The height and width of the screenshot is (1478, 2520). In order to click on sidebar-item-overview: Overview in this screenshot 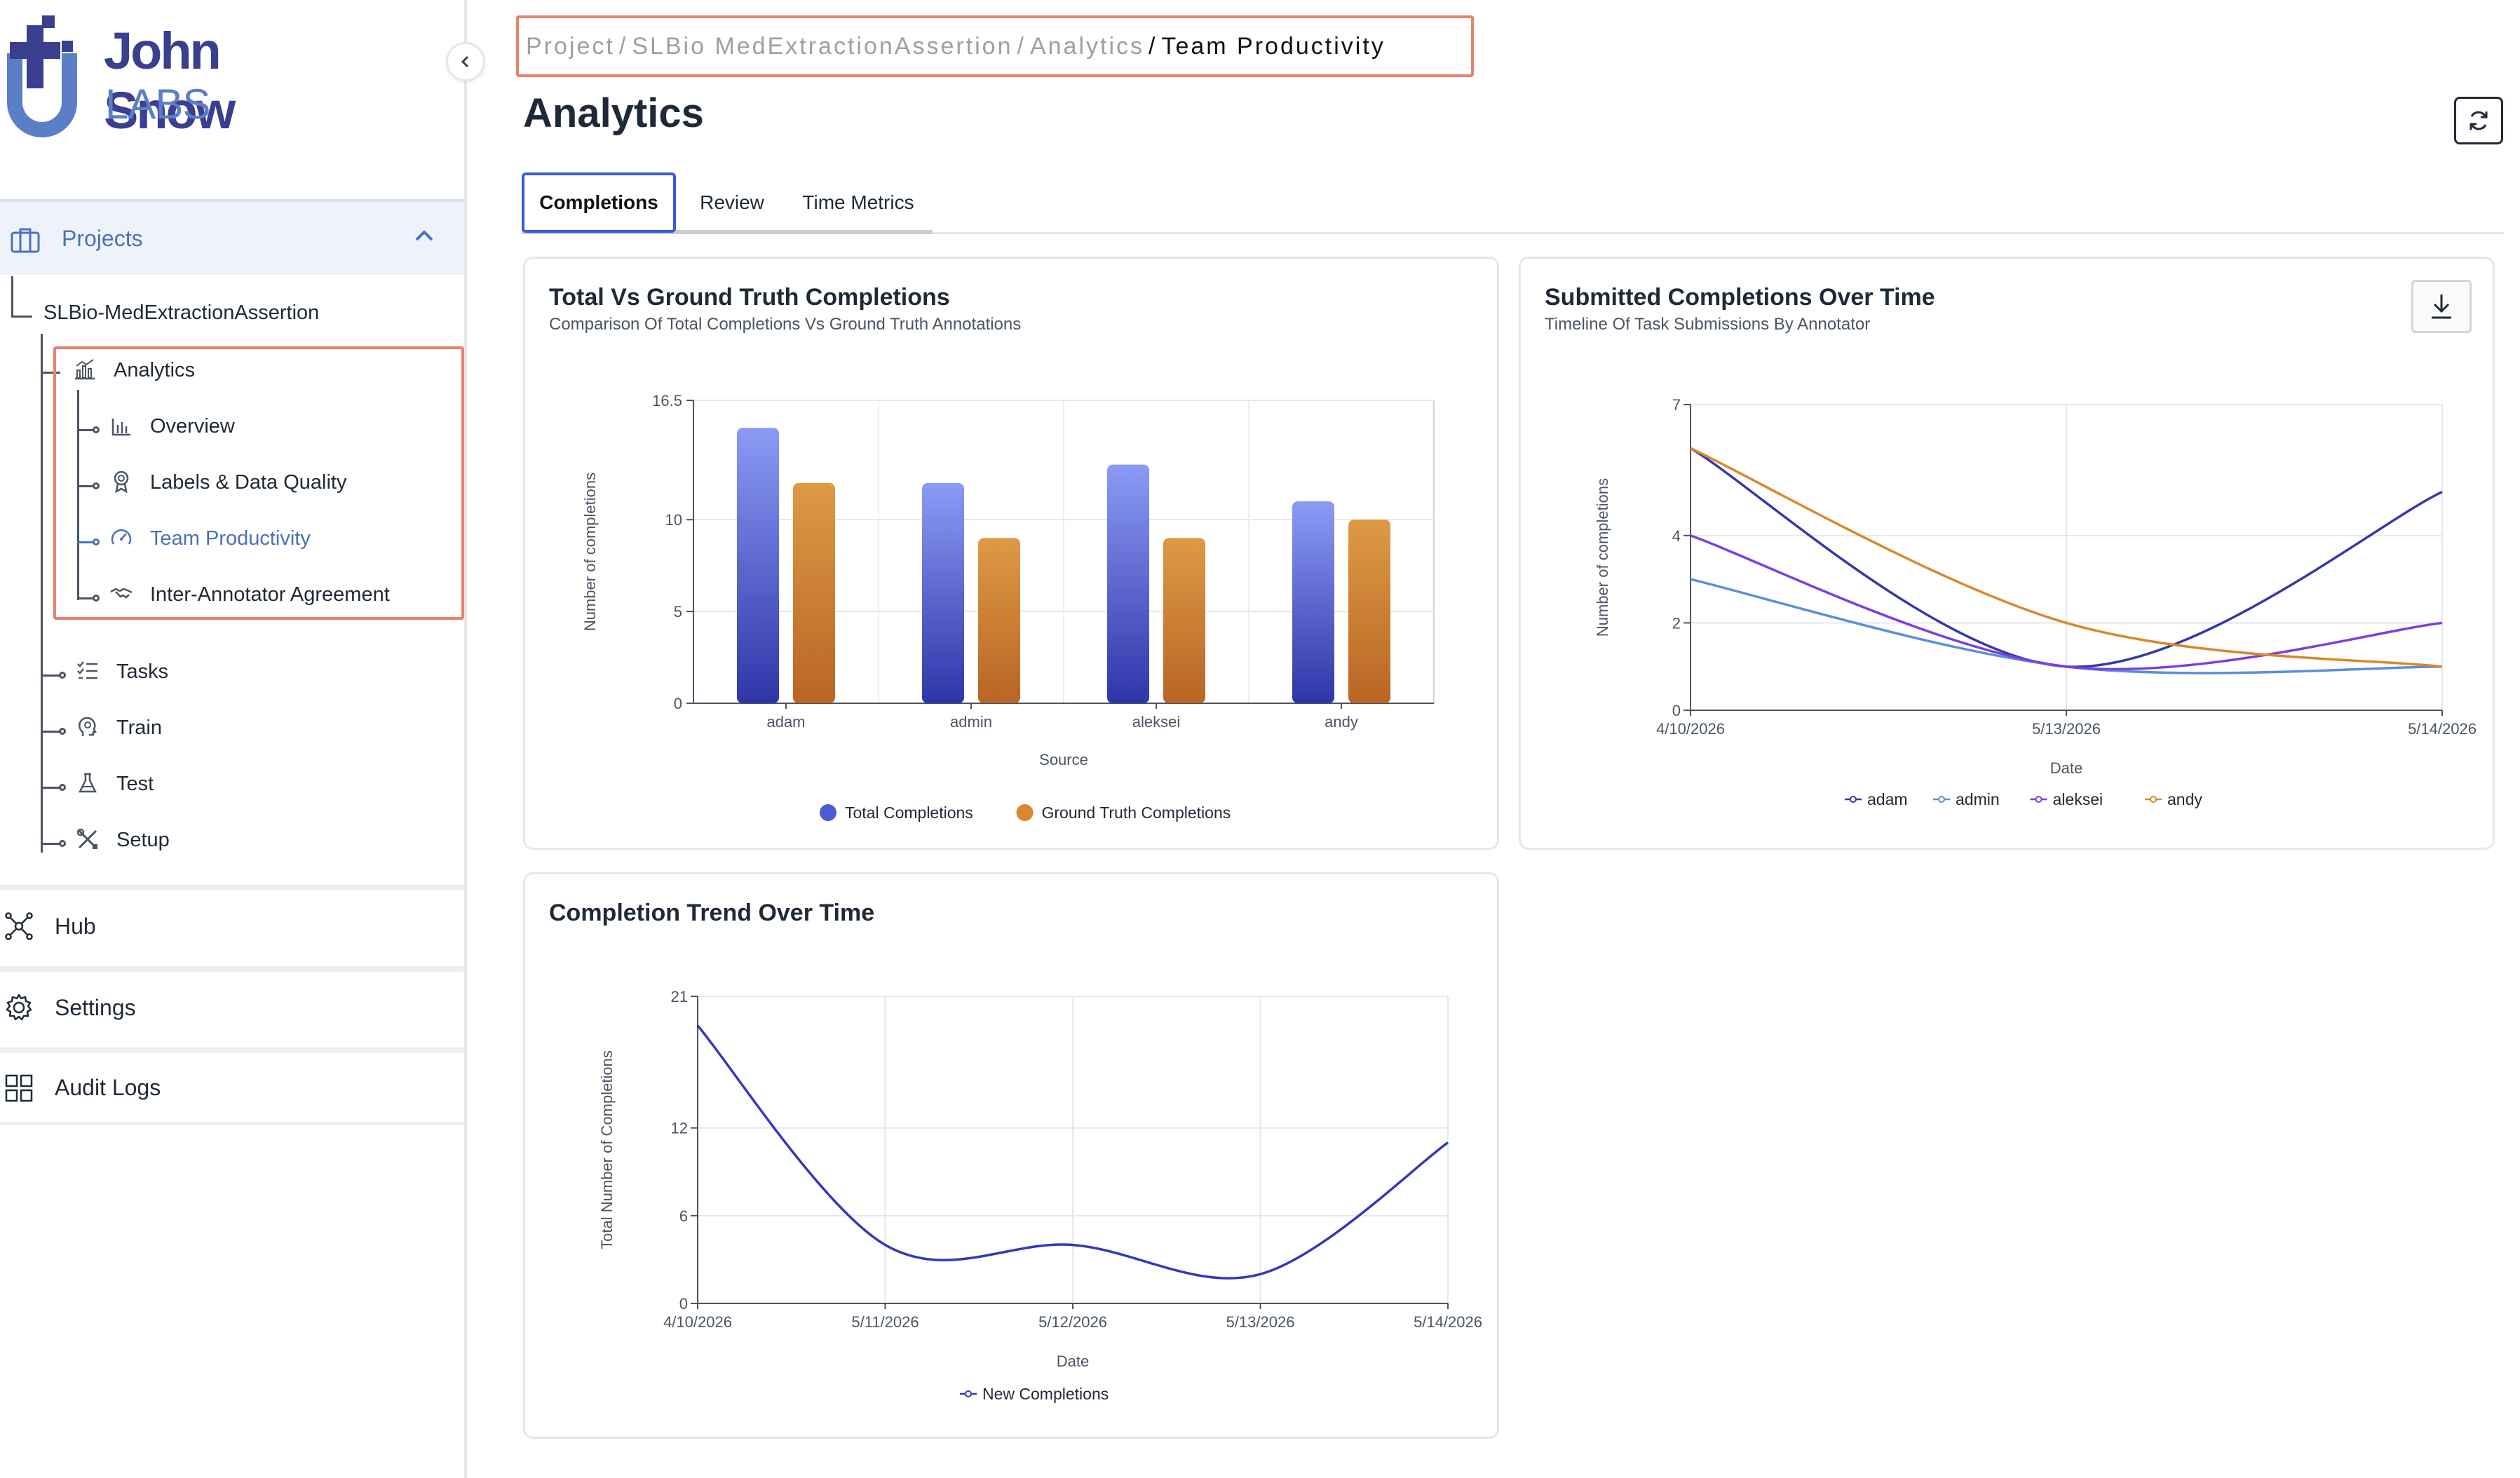, I will do `click(192, 426)`.